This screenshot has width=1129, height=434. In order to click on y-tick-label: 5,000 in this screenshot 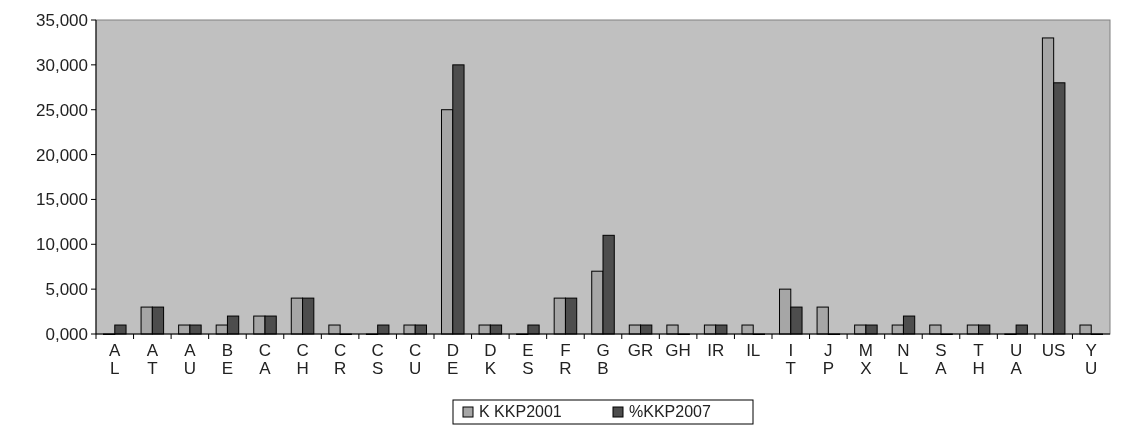, I will do `click(66, 290)`.